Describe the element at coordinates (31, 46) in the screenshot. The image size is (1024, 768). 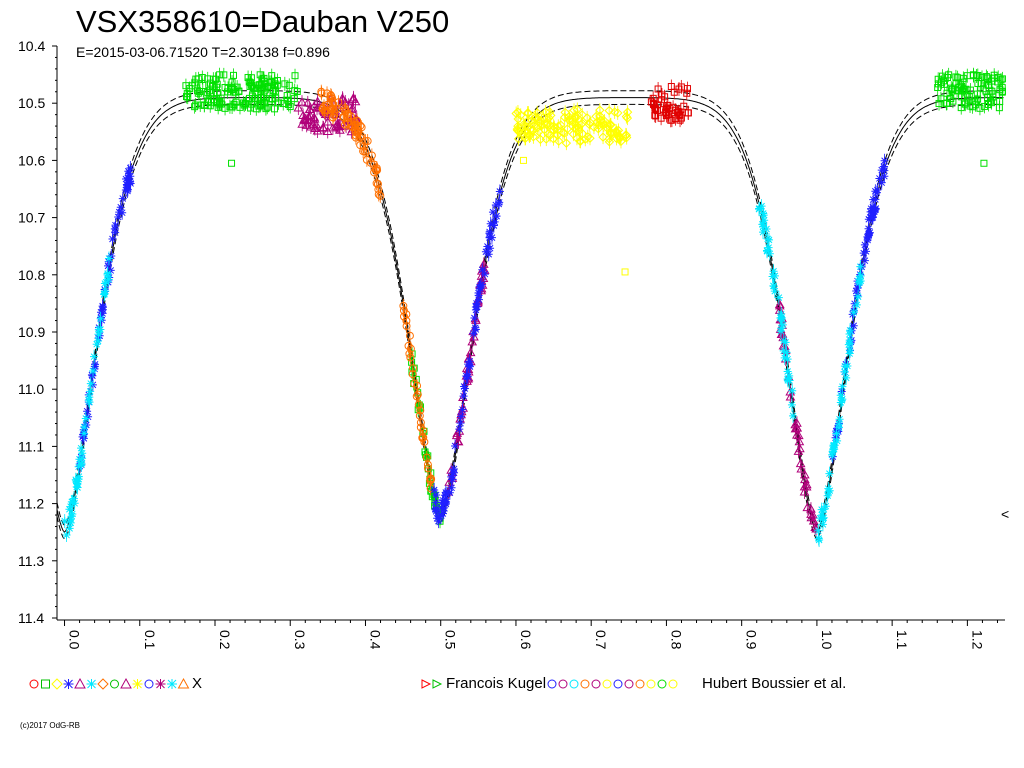
I see `y-tick-label: 10.4` at that location.